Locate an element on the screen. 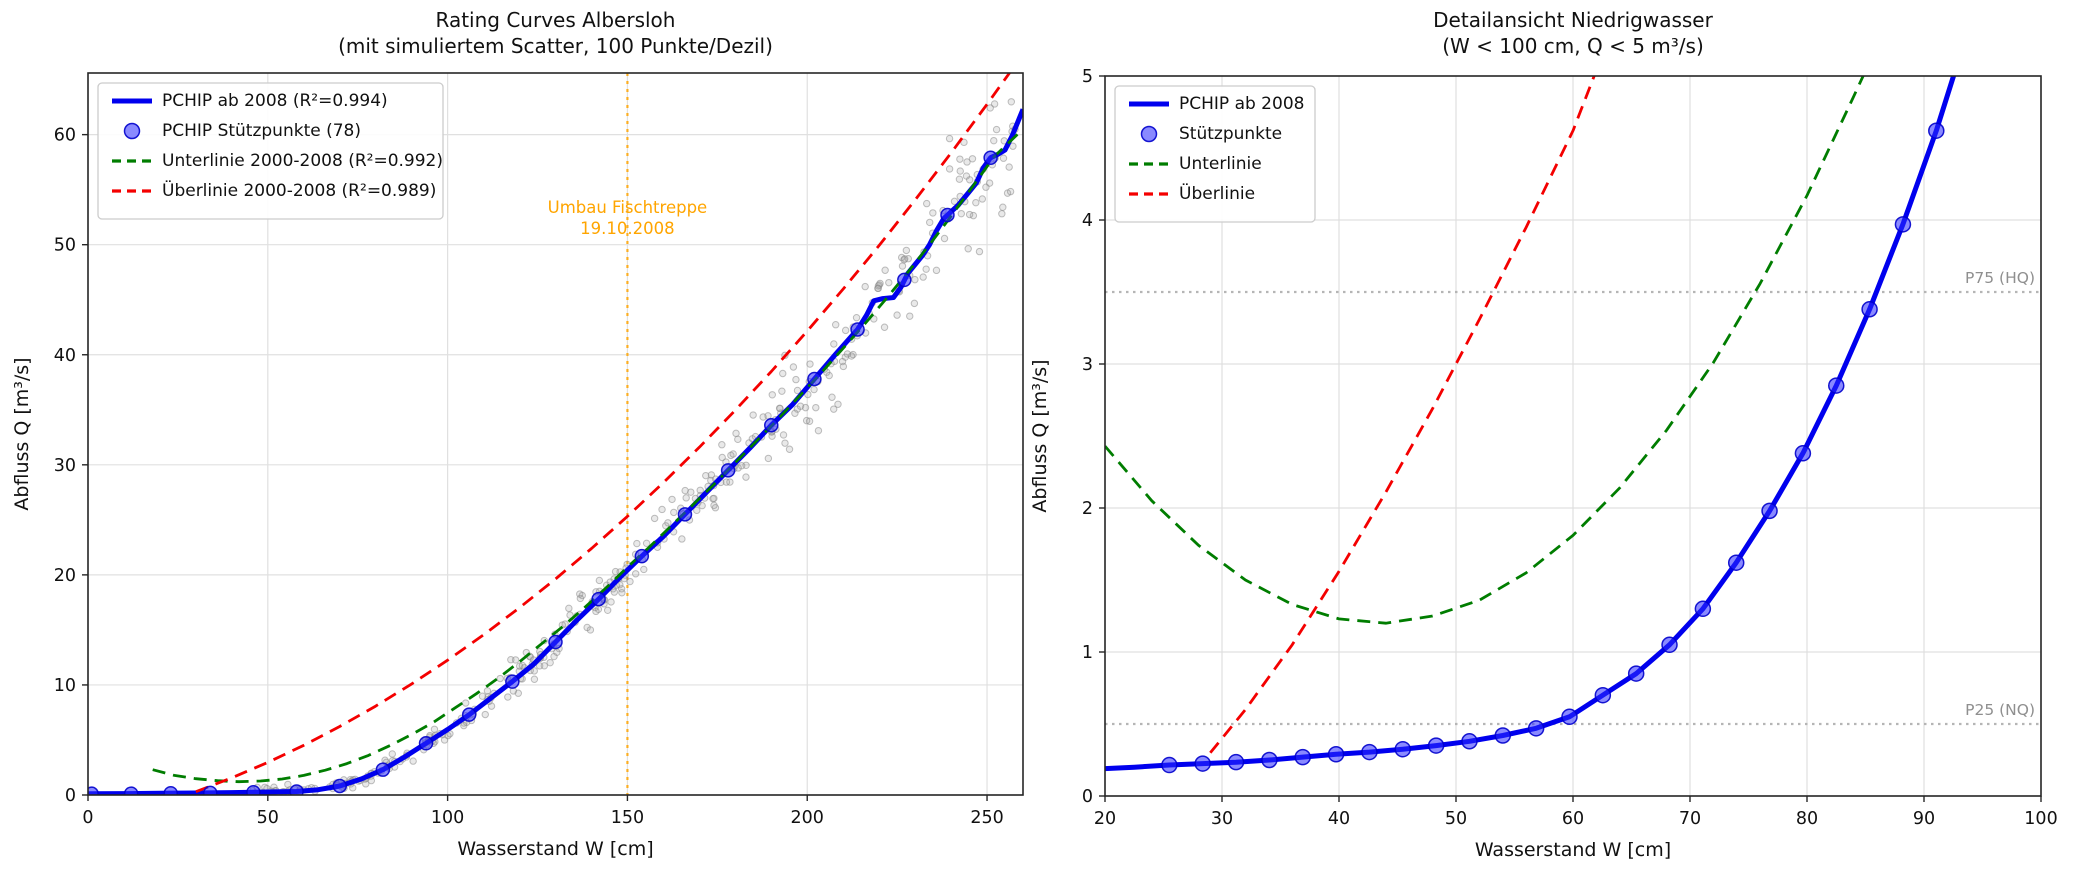 The image size is (2076, 879). y-tick-label: 2 is located at coordinates (1087, 509).